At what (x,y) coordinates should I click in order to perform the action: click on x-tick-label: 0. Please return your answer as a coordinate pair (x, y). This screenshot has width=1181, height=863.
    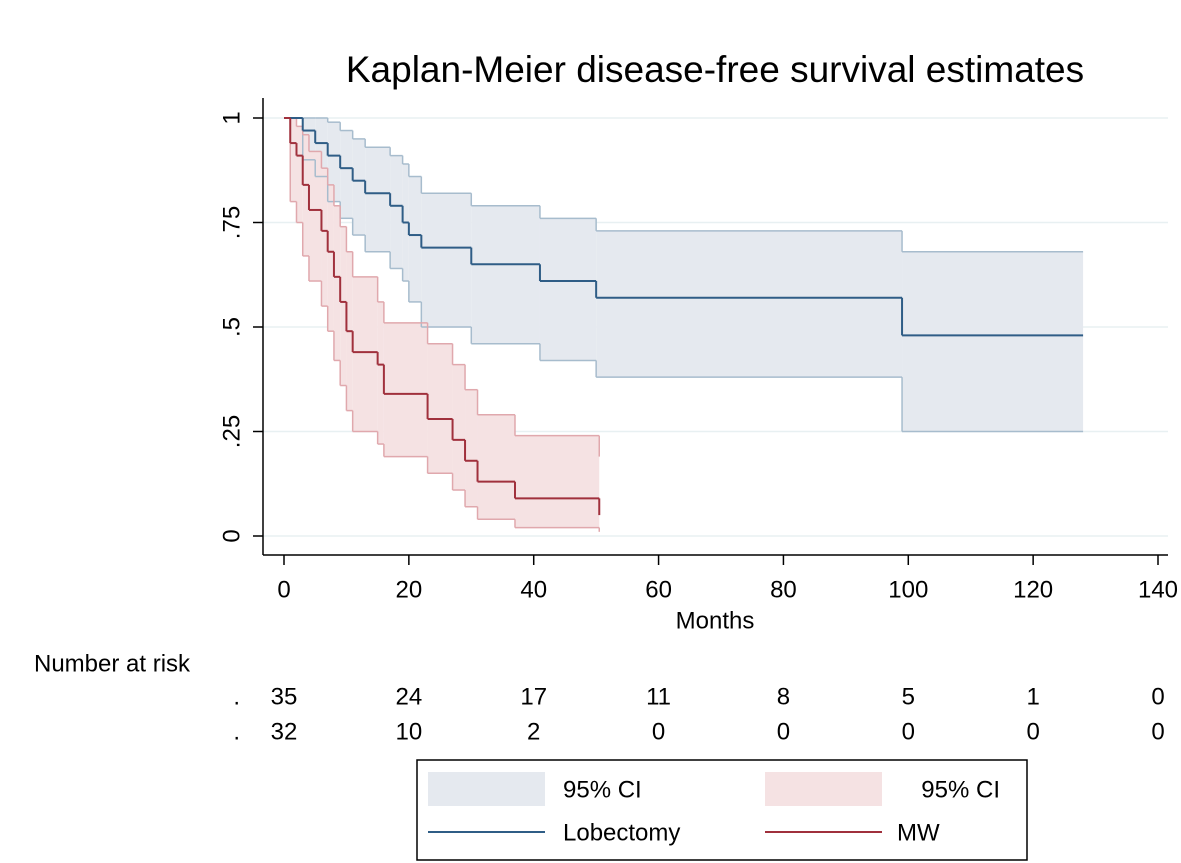
    Looking at the image, I should click on (283, 589).